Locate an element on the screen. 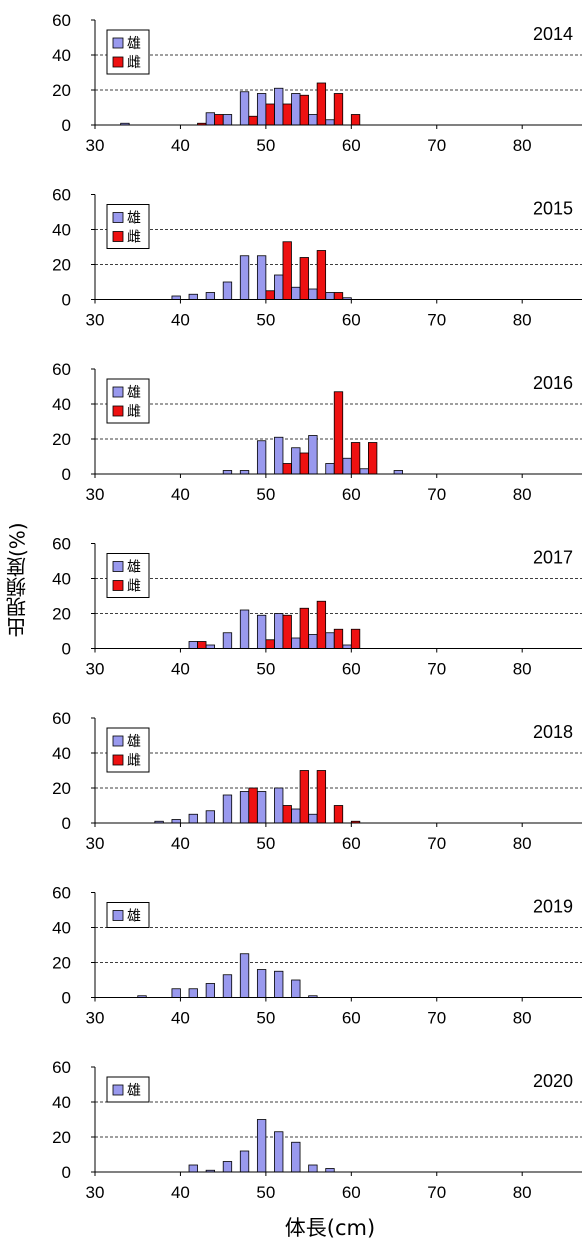 This screenshot has height=1258, width=585. chart-panel-2019: 0 20 40 60 30 40 50 60 70 80 2019 雄 is located at coordinates (317, 956).